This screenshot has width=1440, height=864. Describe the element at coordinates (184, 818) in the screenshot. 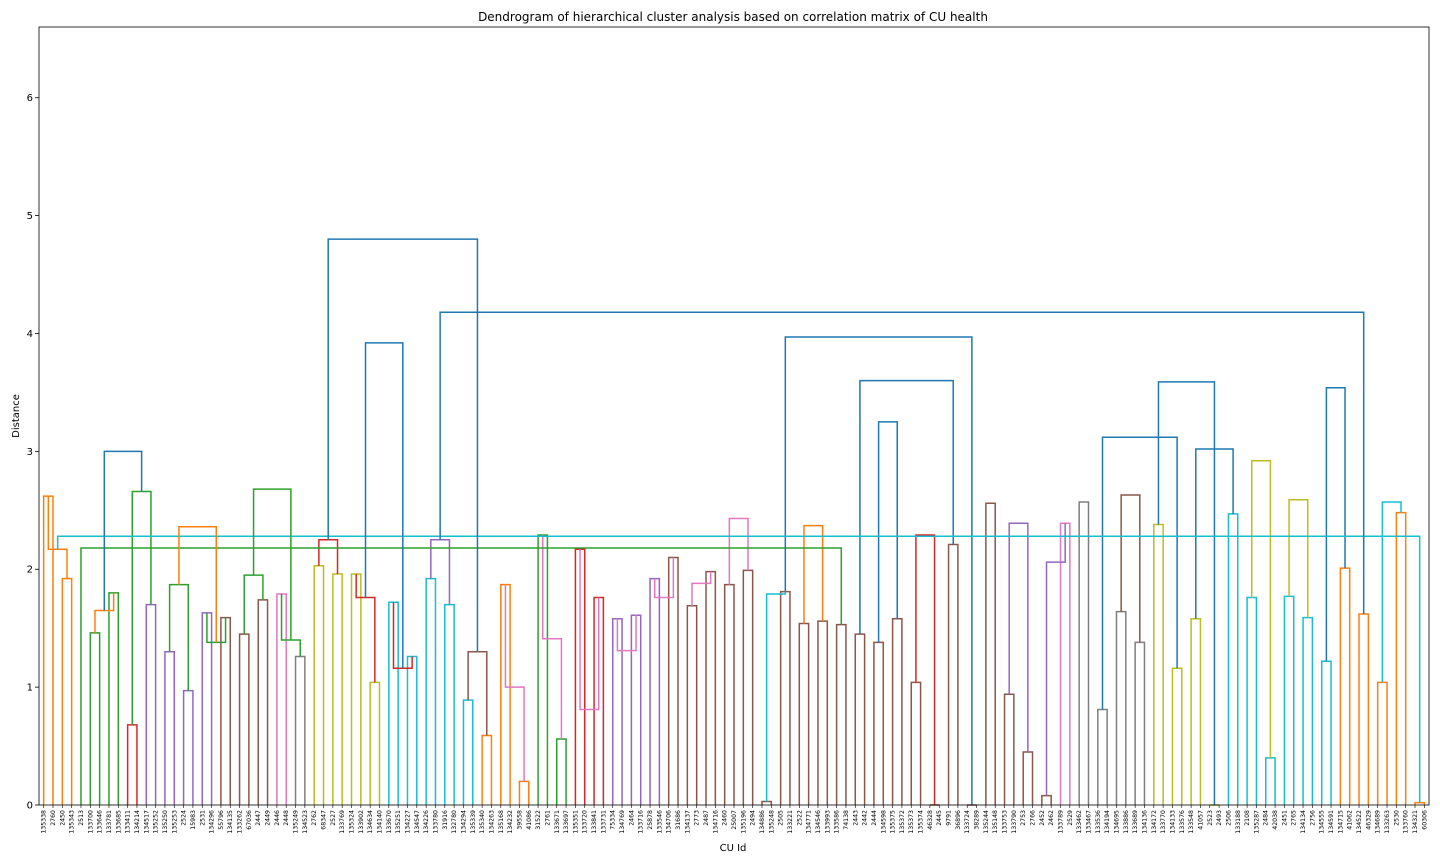

I see `x-tick-label: 2524` at that location.